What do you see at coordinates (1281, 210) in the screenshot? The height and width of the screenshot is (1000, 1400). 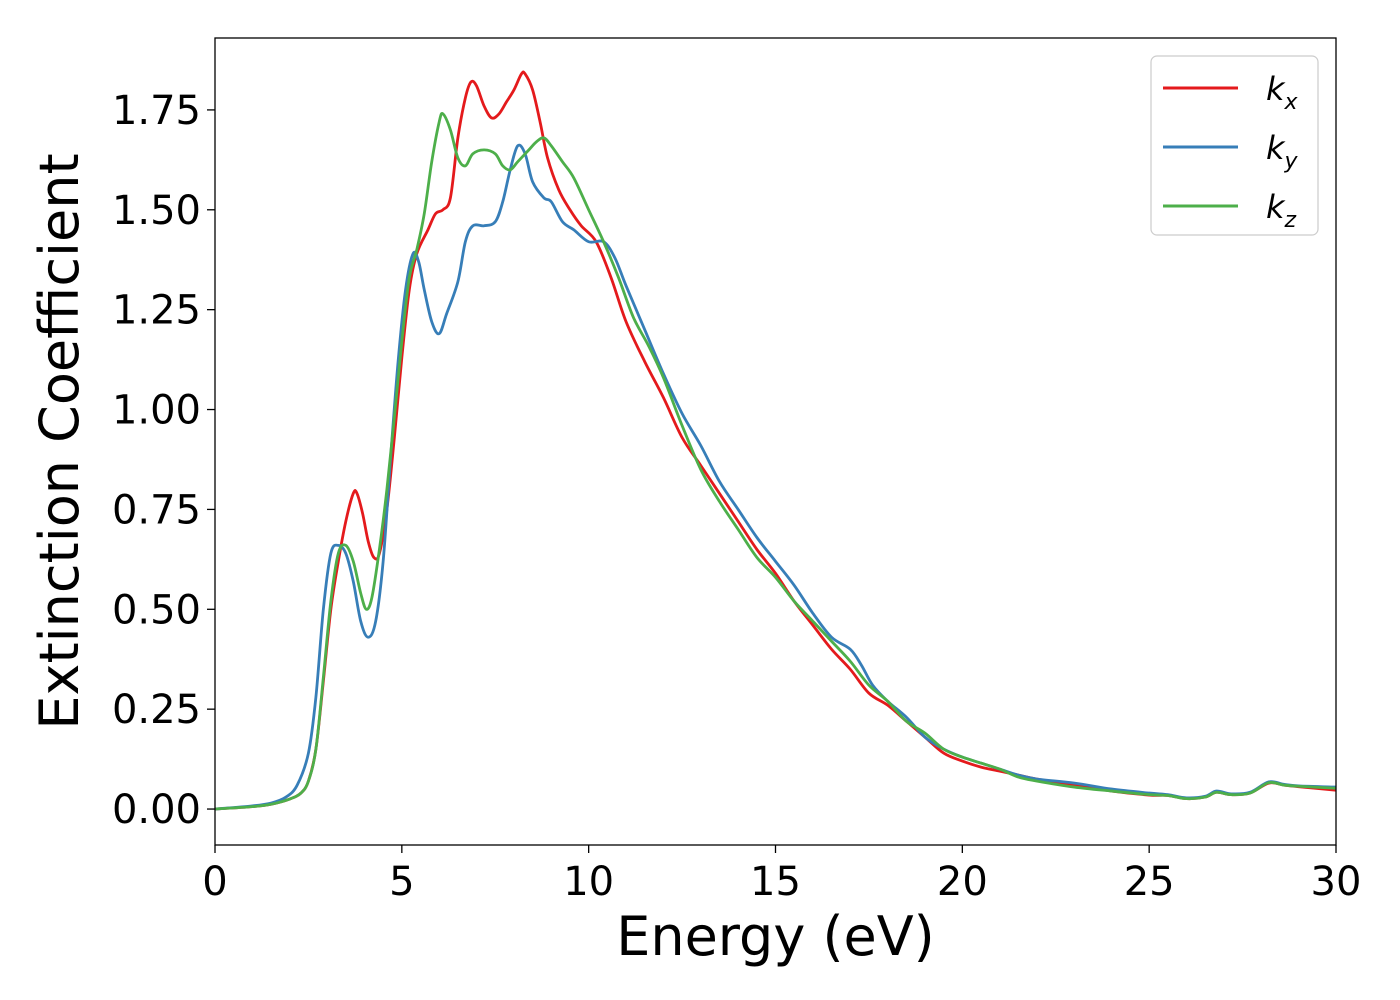 I see `legend-label-k-z: kz` at bounding box center [1281, 210].